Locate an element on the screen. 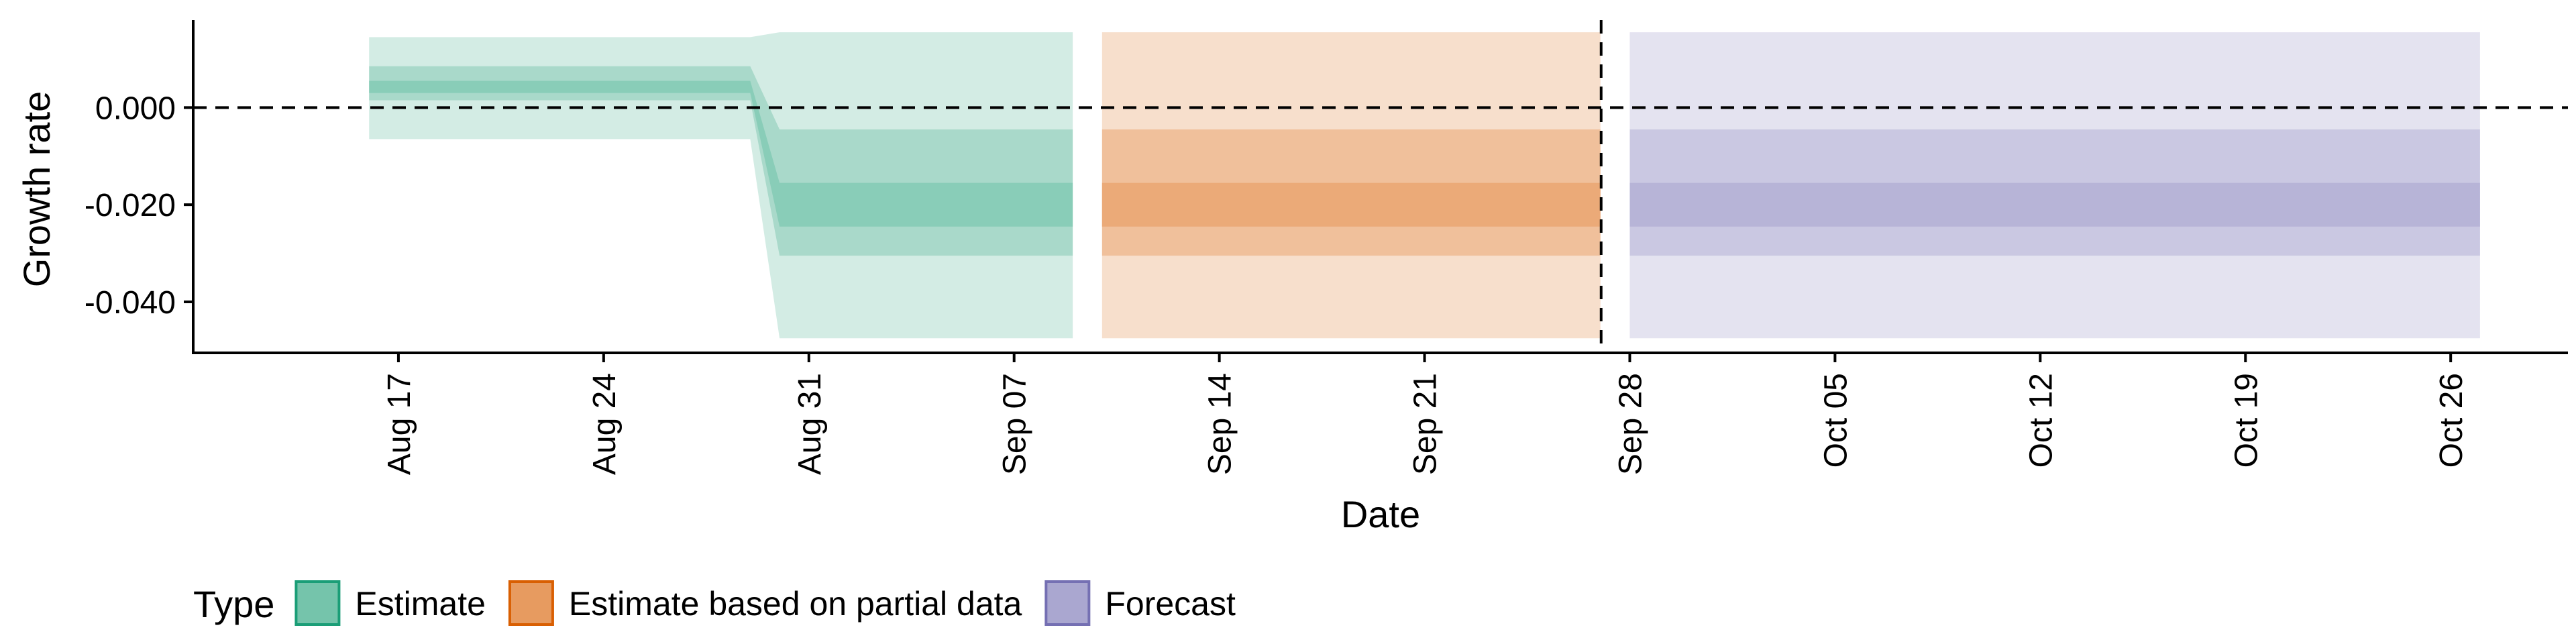 This screenshot has width=2576, height=644. series-0-bands is located at coordinates (721, 185).